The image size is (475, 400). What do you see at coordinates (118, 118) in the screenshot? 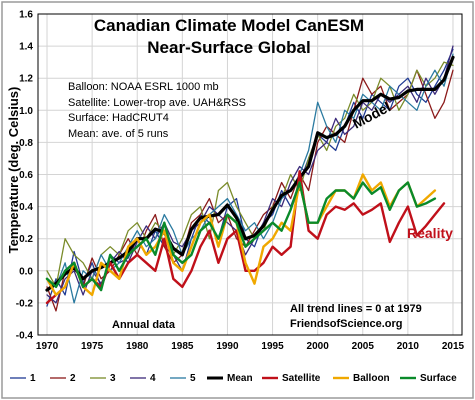
I see `note-surface: Surface: HadCRUT4` at bounding box center [118, 118].